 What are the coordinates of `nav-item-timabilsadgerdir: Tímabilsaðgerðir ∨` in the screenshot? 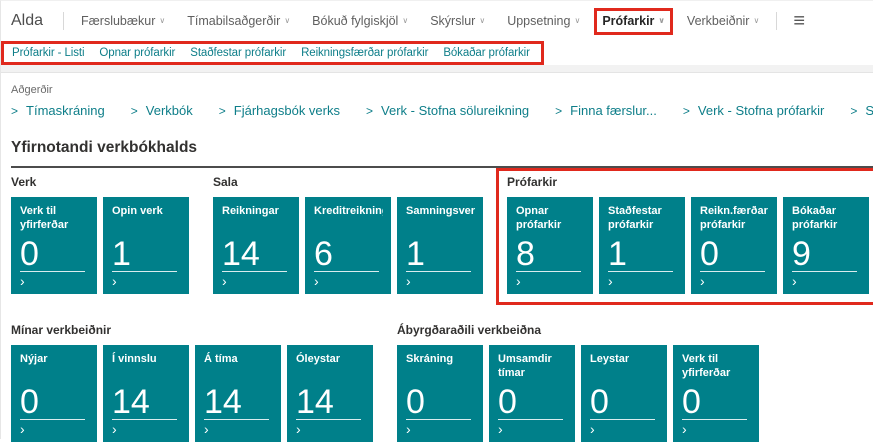 It's located at (239, 21).